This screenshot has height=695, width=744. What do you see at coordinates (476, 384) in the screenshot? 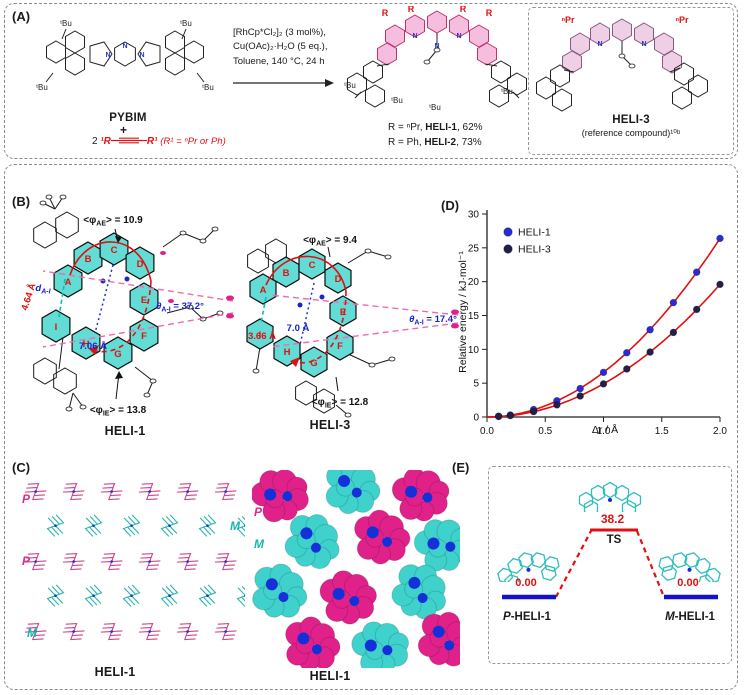
I see `svg-text: 5` at bounding box center [476, 384].